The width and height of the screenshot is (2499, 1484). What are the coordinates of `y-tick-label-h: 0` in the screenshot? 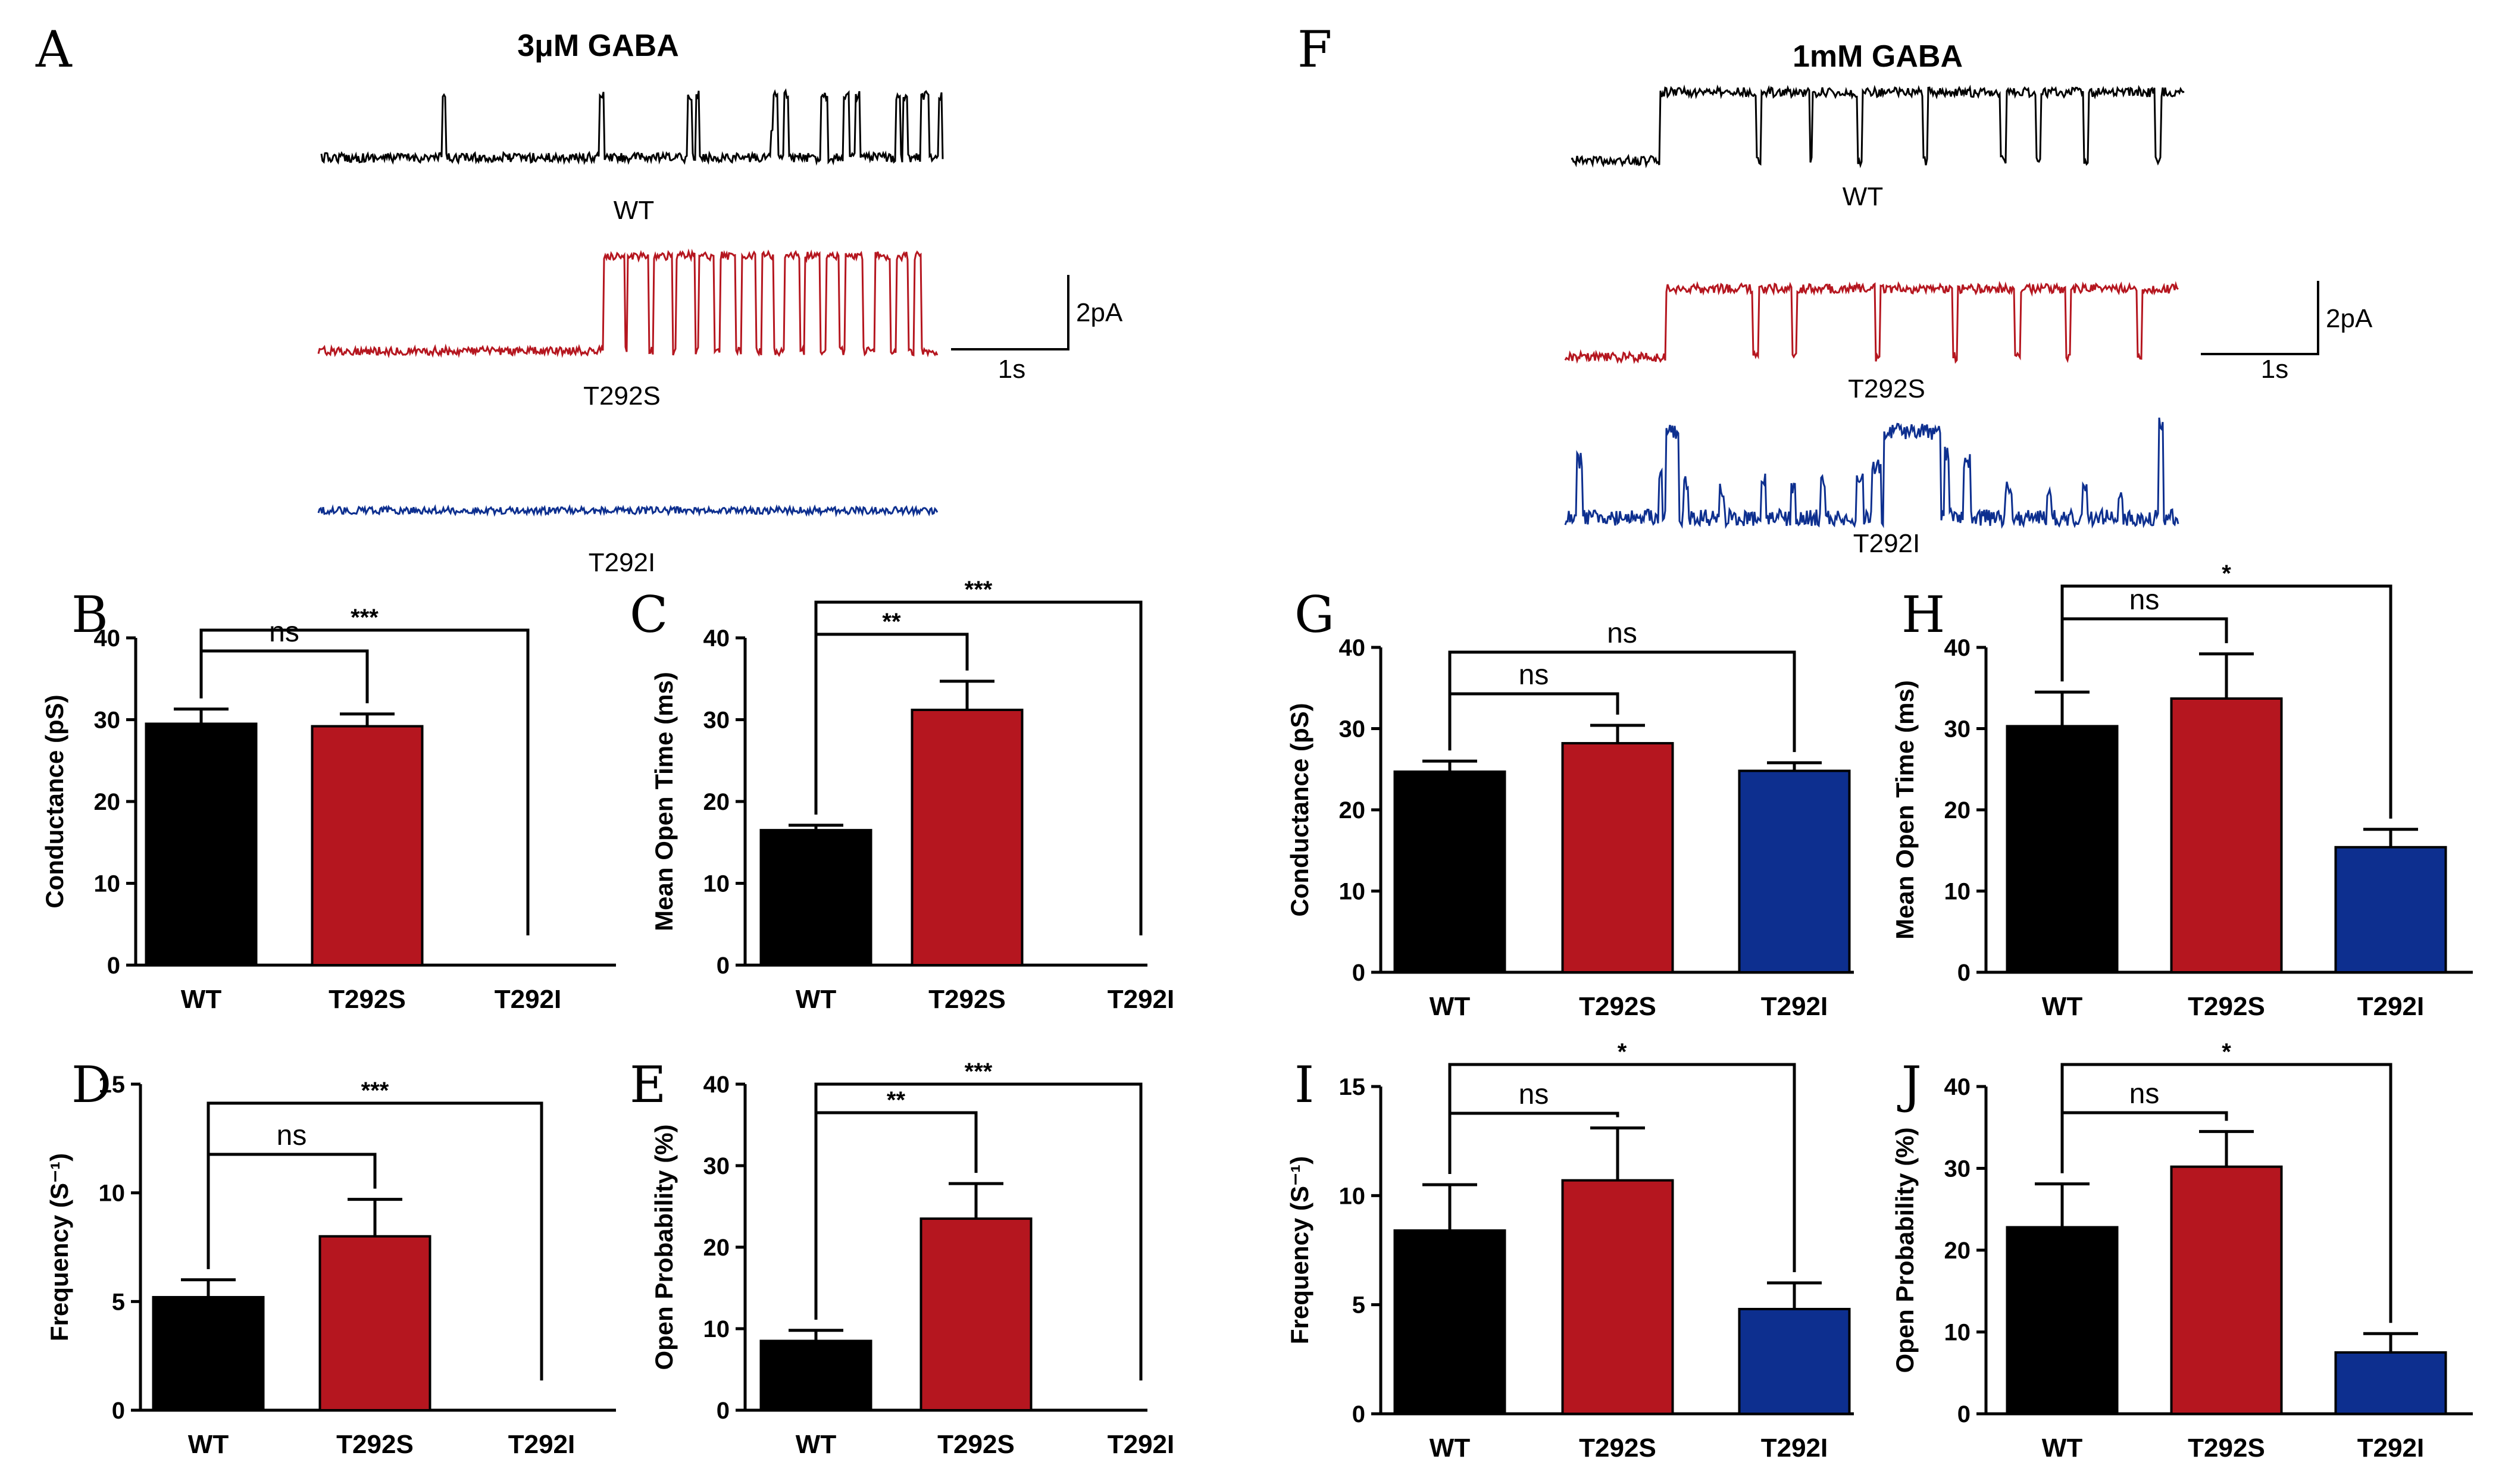 It's located at (1964, 973).